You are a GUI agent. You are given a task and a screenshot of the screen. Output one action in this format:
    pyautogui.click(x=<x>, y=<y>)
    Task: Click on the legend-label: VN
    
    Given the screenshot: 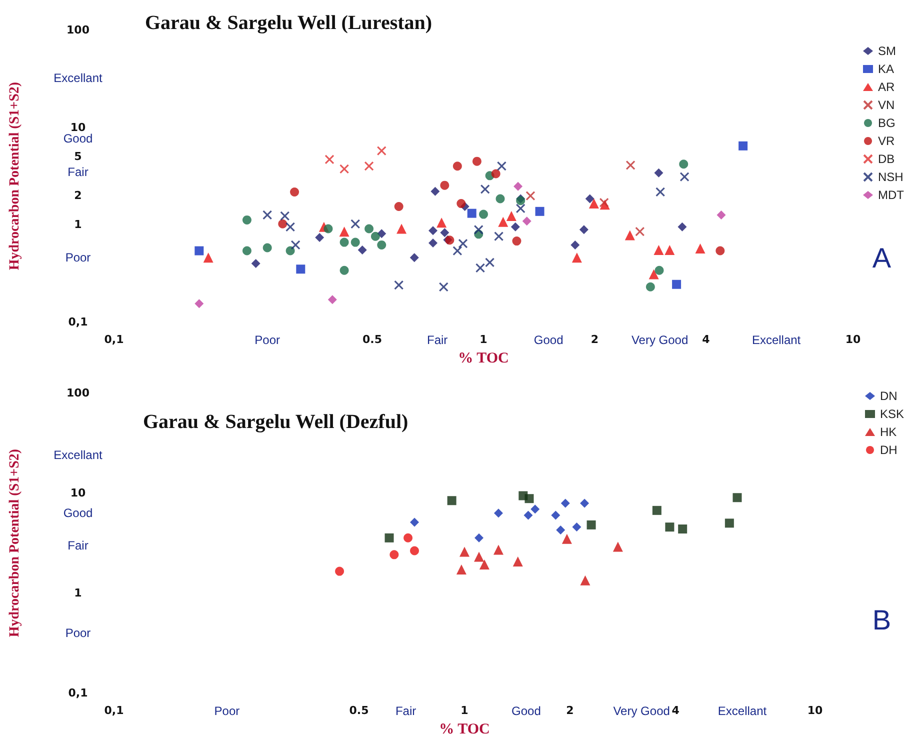 What is the action you would take?
    pyautogui.click(x=886, y=105)
    